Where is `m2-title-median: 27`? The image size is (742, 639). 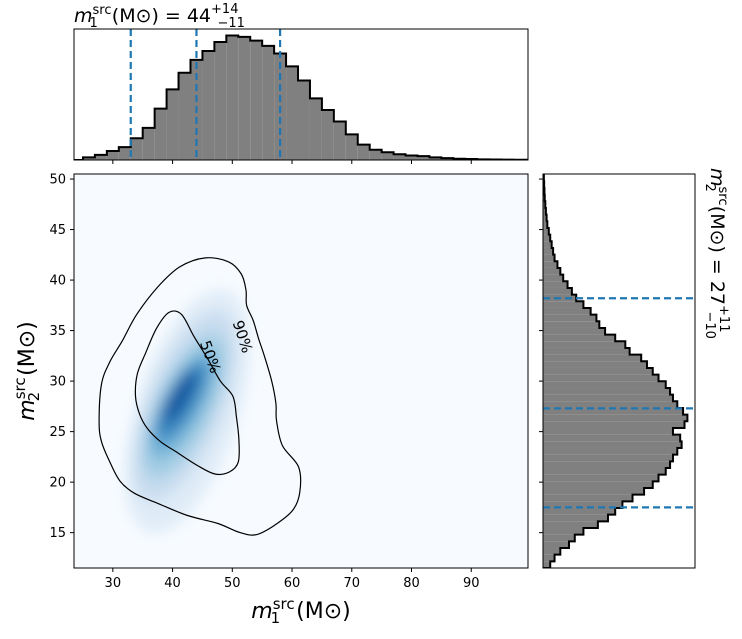
m2-title-median: 27 is located at coordinates (717, 293).